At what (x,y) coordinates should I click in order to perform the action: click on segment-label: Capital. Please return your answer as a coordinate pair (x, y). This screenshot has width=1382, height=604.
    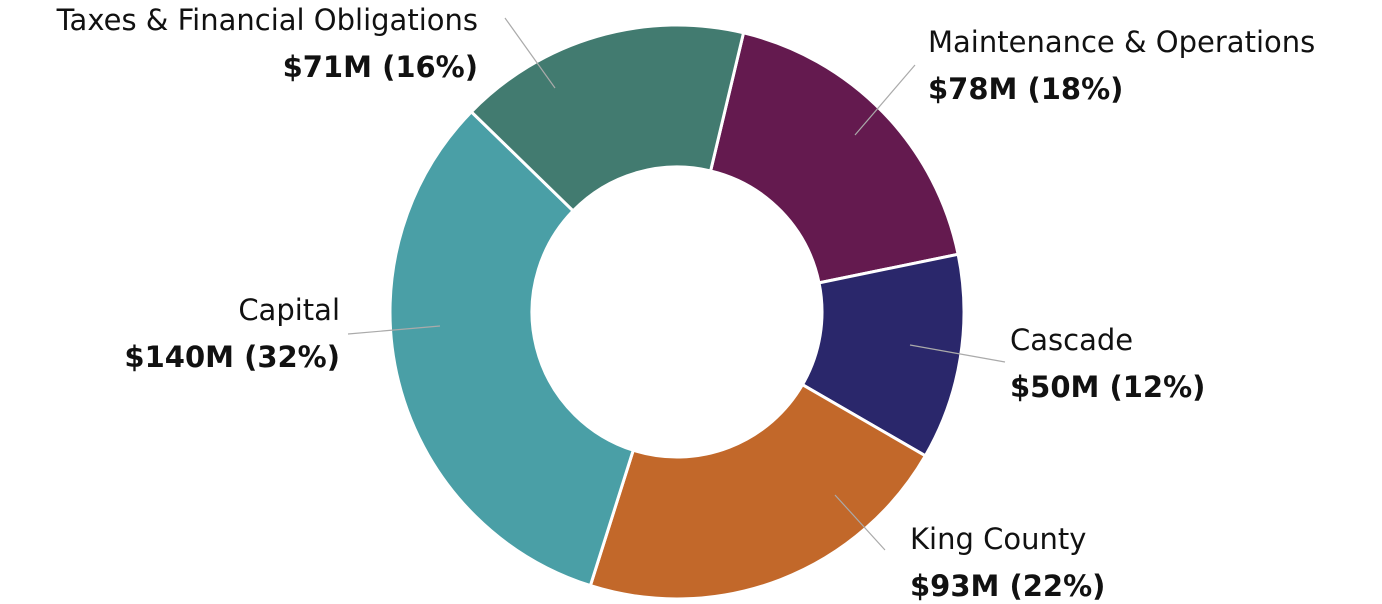
    Looking at the image, I should click on (289, 310).